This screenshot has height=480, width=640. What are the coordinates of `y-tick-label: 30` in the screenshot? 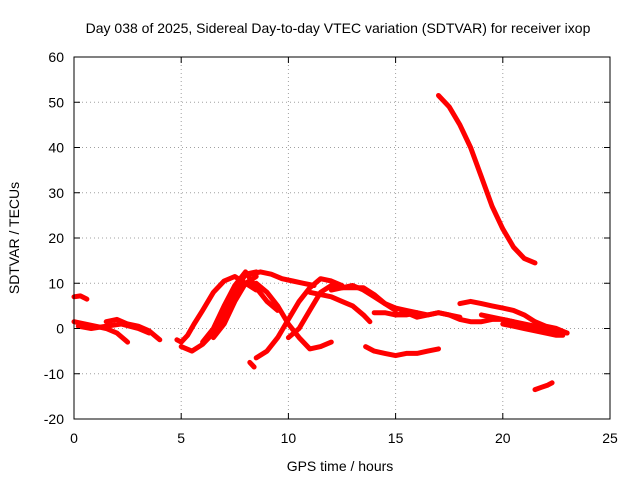 It's located at (56, 193).